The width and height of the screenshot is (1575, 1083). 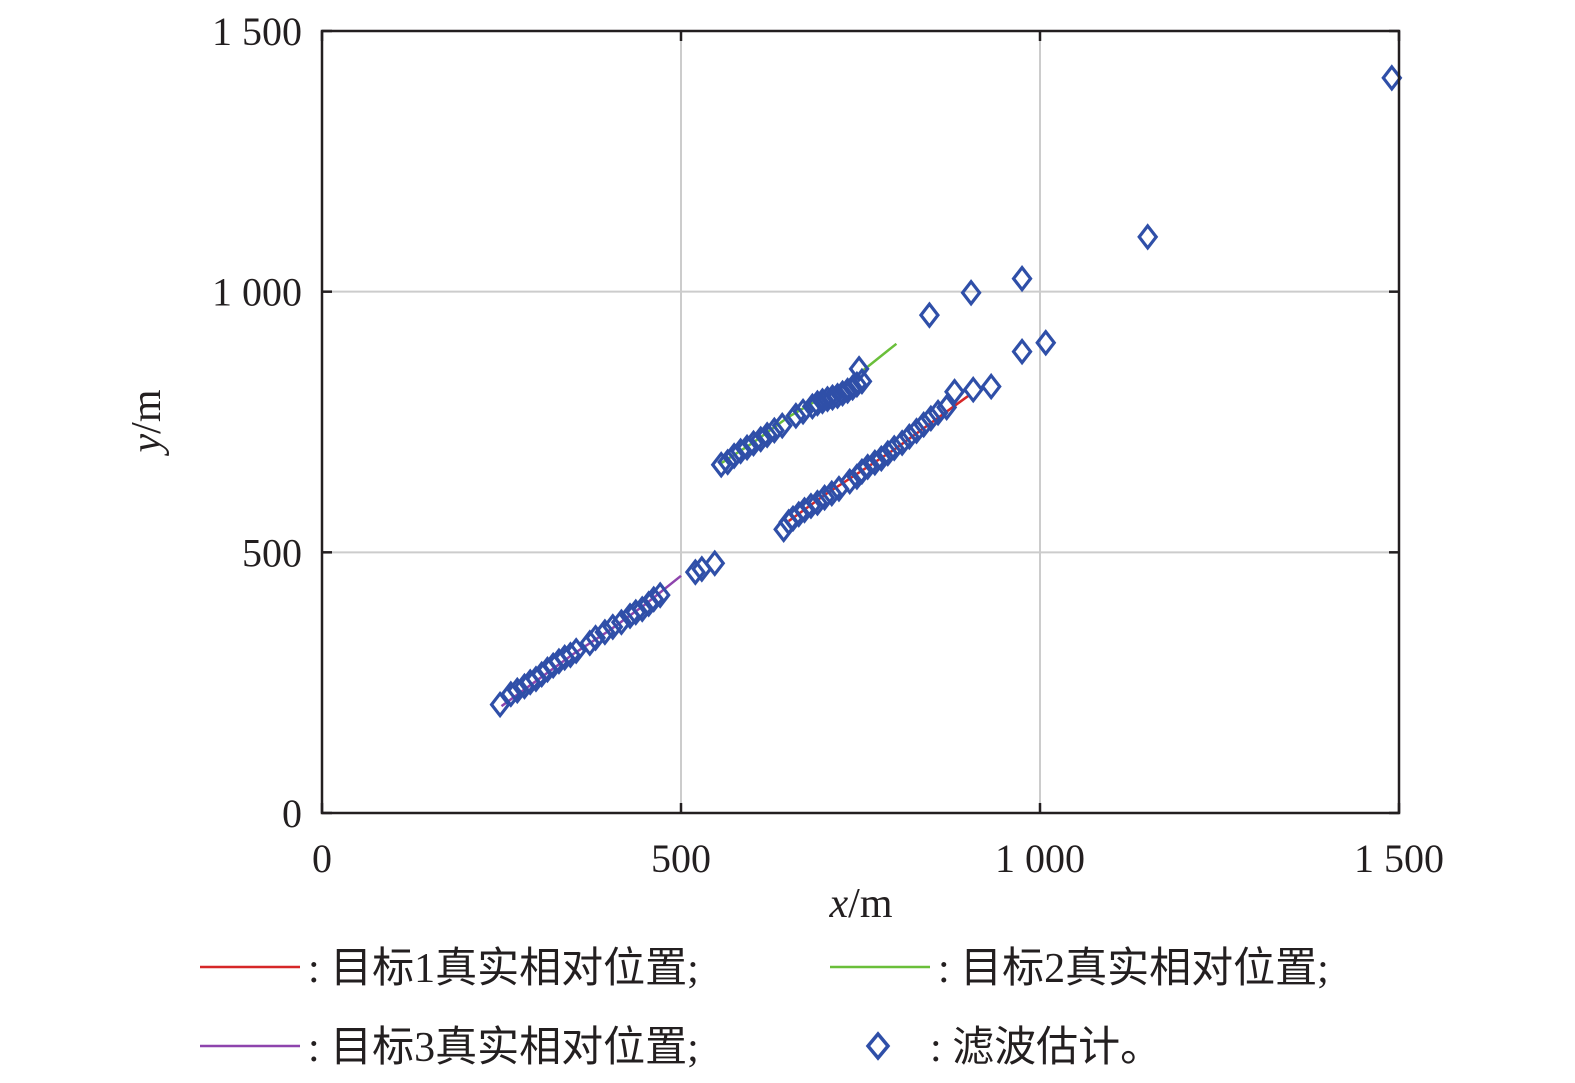 I want to click on legend-label-target3: : 目标3真实相对位置;, so click(x=503, y=1047).